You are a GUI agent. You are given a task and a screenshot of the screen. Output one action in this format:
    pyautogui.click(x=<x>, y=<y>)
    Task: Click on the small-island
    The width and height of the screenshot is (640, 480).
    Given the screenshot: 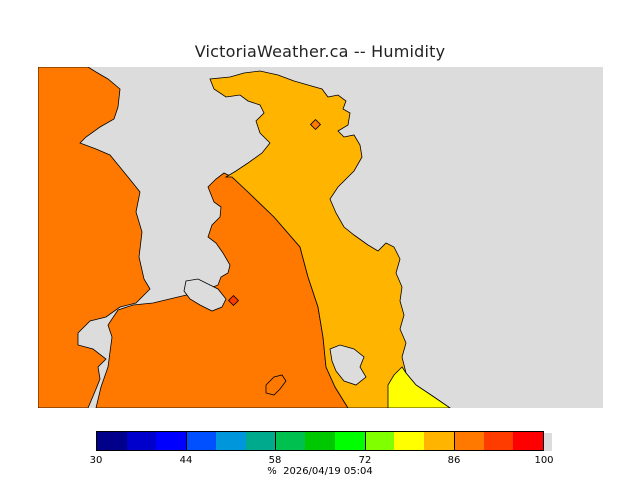 What is the action you would take?
    pyautogui.click(x=276, y=385)
    